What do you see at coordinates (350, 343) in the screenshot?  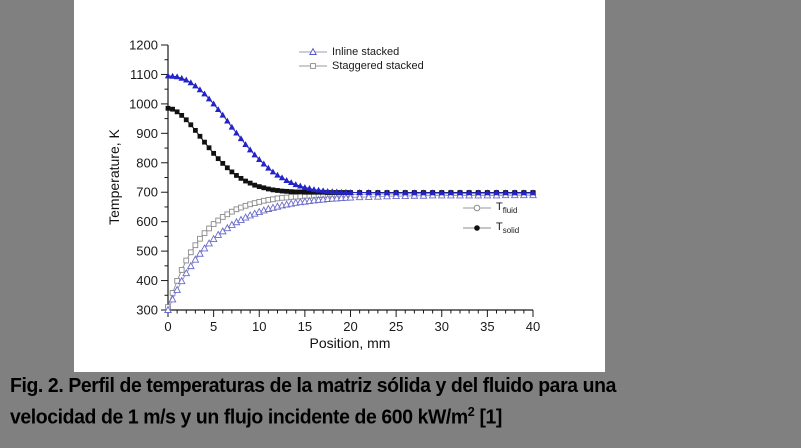 I see `x-axis-title: Position, mm` at bounding box center [350, 343].